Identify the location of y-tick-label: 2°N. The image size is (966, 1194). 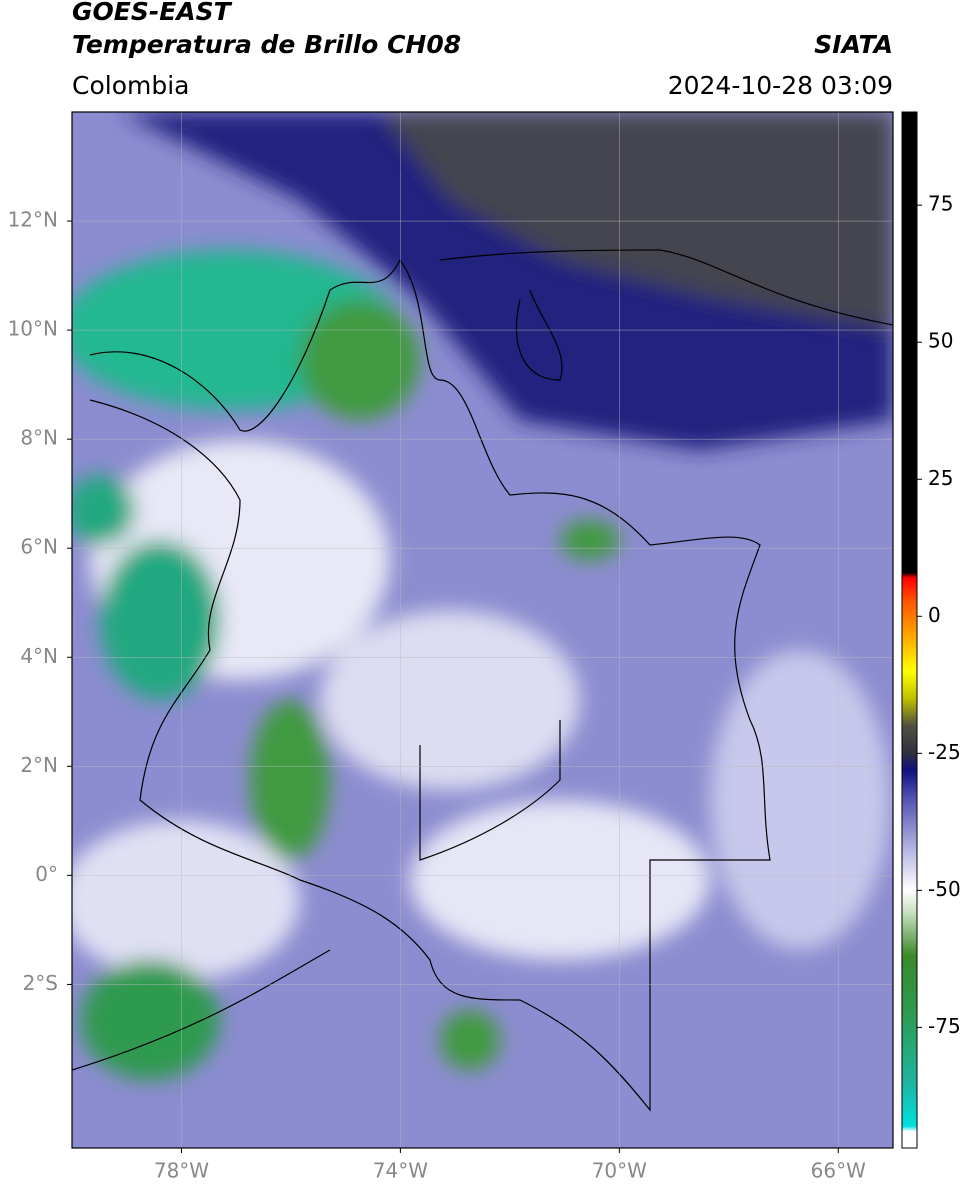
(39, 765).